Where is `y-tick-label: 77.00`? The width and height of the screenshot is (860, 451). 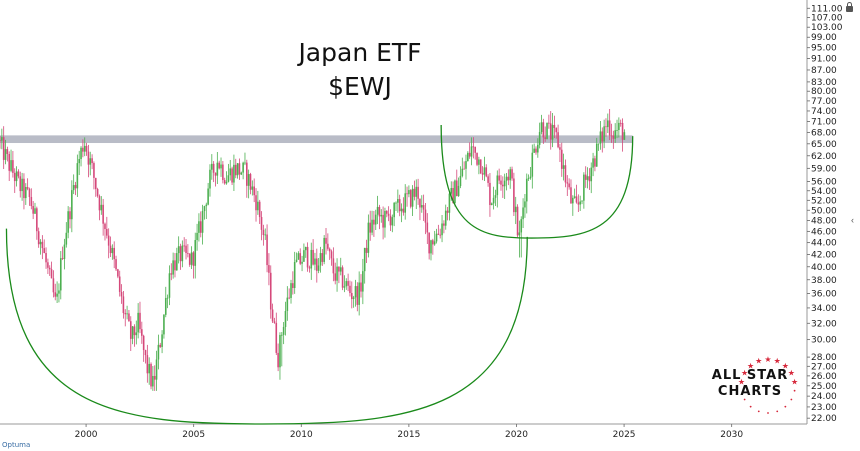 y-tick-label: 77.00 is located at coordinates (824, 102).